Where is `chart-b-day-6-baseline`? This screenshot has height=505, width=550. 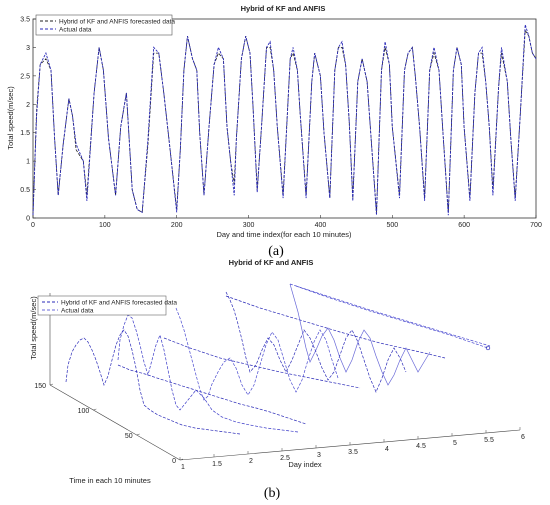
chart-b-day-6-baseline is located at coordinates (390, 315).